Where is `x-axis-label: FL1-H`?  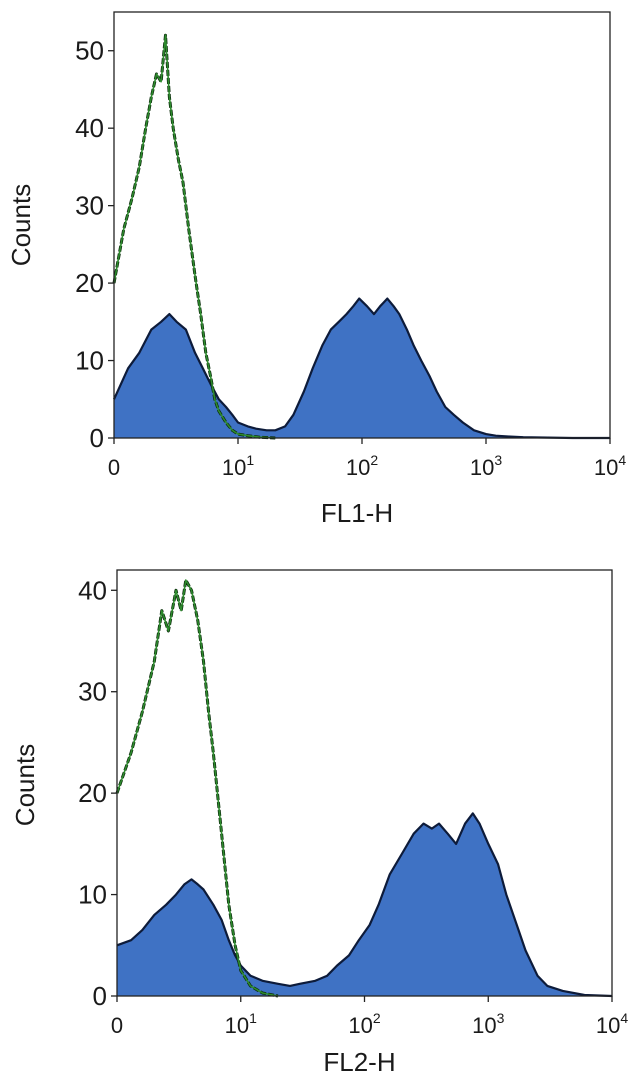 x-axis-label: FL1-H is located at coordinates (357, 513).